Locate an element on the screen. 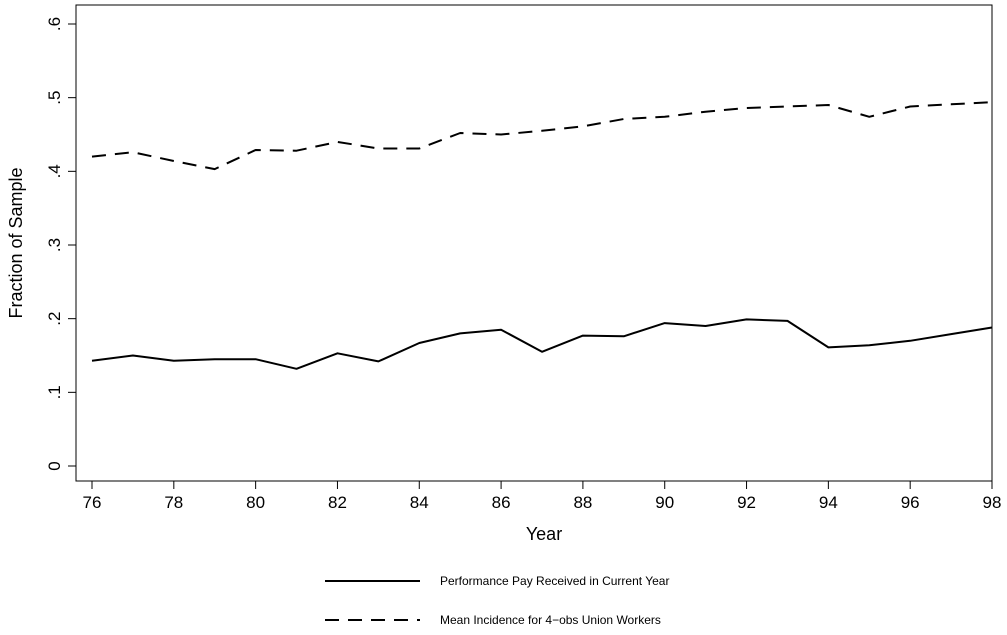 Image resolution: width=1007 pixels, height=635 pixels. legend-label-union-workers: Mean Incidence for 4−obs Union Workers is located at coordinates (550, 620).